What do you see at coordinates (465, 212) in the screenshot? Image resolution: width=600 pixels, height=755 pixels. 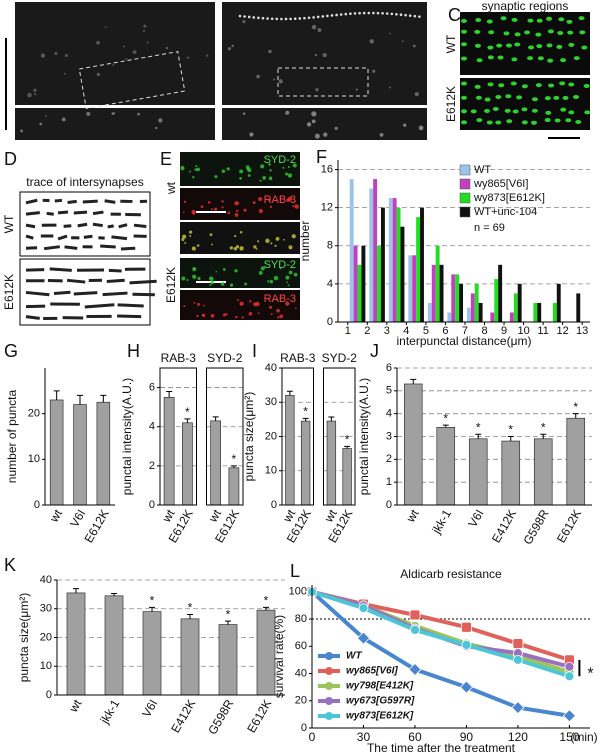 I see `legend-swatch` at bounding box center [465, 212].